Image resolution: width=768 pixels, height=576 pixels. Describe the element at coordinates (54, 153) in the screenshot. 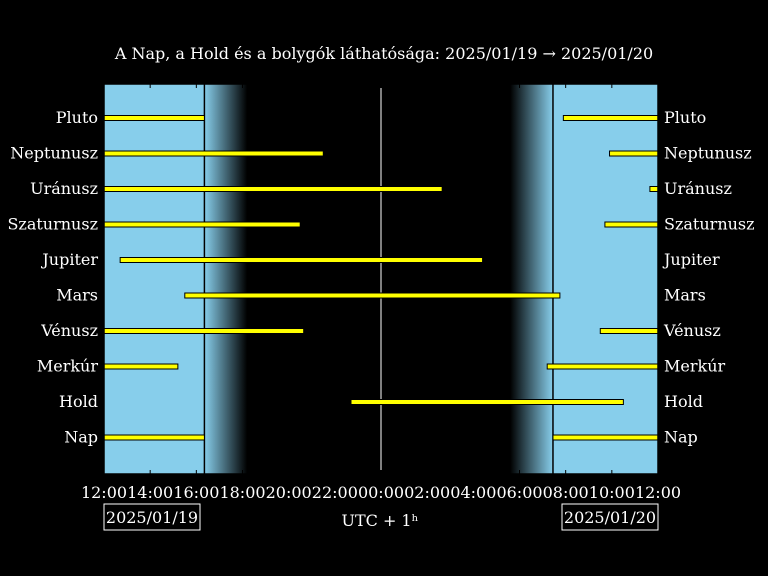

I see `category-label-left: Neptunusz` at that location.